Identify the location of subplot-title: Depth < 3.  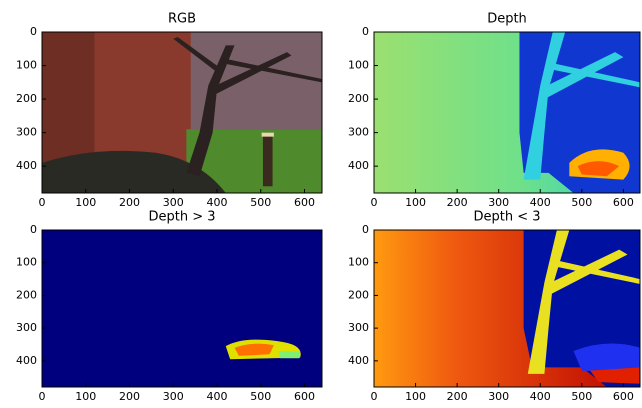
(506, 217).